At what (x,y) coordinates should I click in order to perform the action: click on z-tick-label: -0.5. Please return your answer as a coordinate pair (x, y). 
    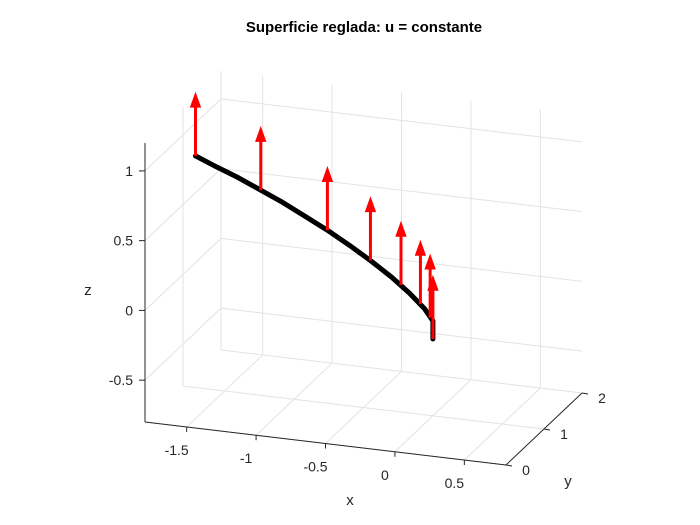
    Looking at the image, I should click on (121, 380).